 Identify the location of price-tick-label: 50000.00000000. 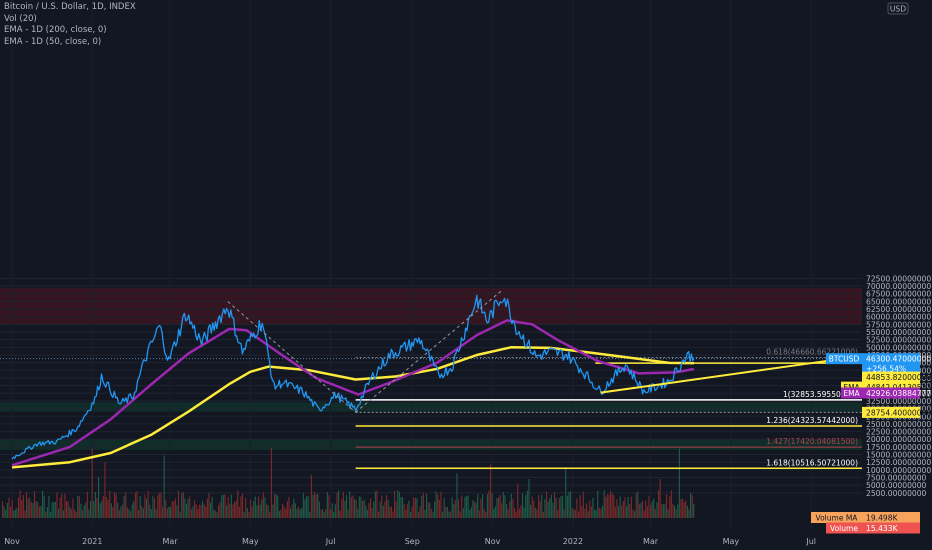
(898, 347).